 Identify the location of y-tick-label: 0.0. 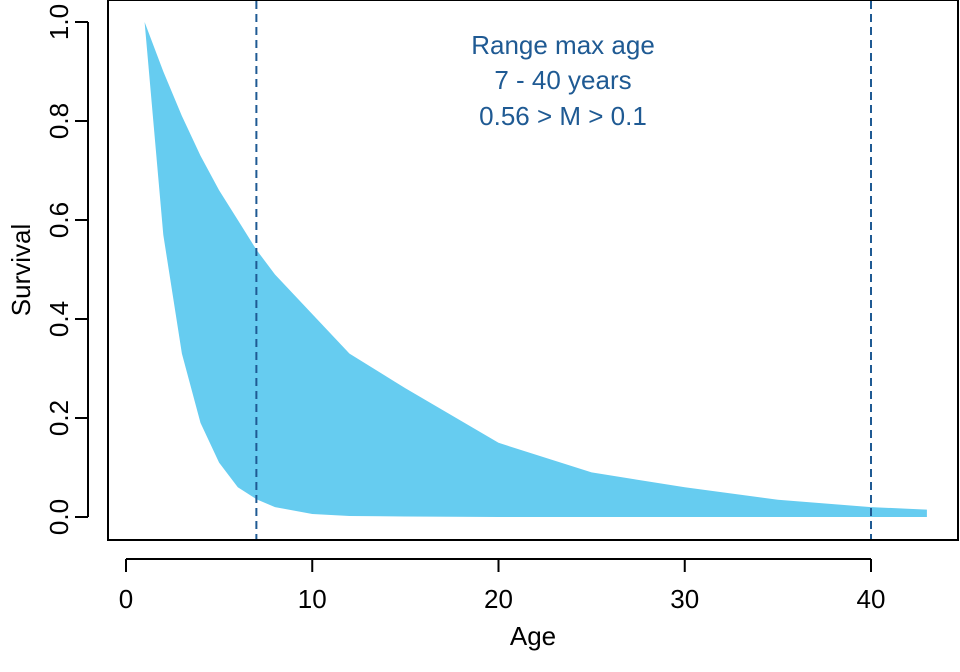
(59, 517).